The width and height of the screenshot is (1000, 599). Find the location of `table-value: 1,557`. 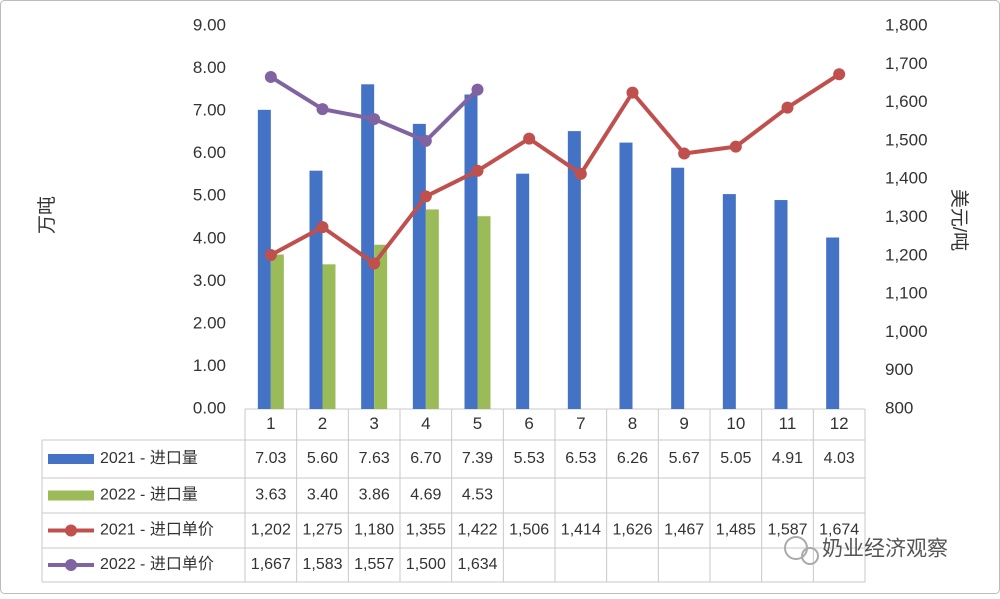

table-value: 1,557 is located at coordinates (374, 564).